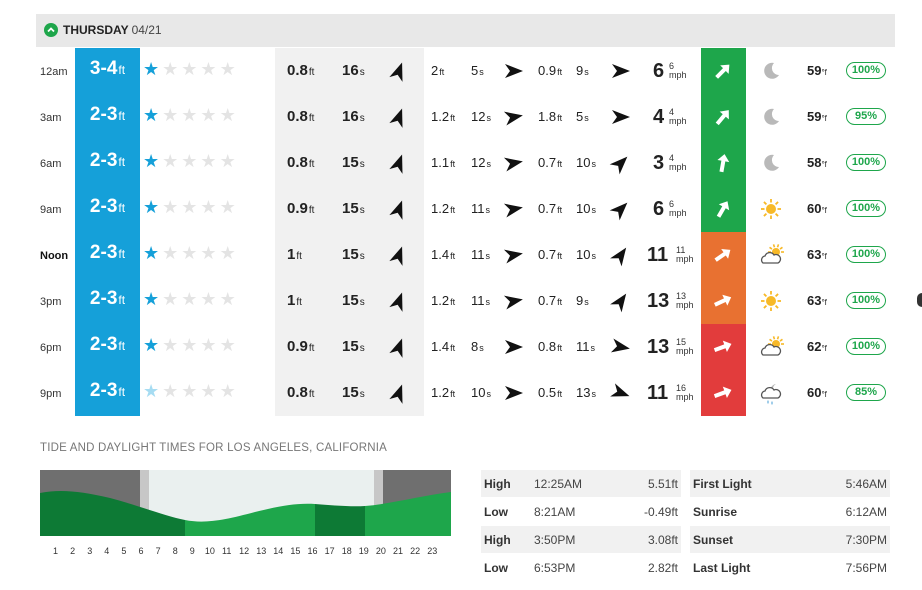 The image size is (922, 590). What do you see at coordinates (550, 116) in the screenshot?
I see `tertiary-swell-height: 1.8ft` at bounding box center [550, 116].